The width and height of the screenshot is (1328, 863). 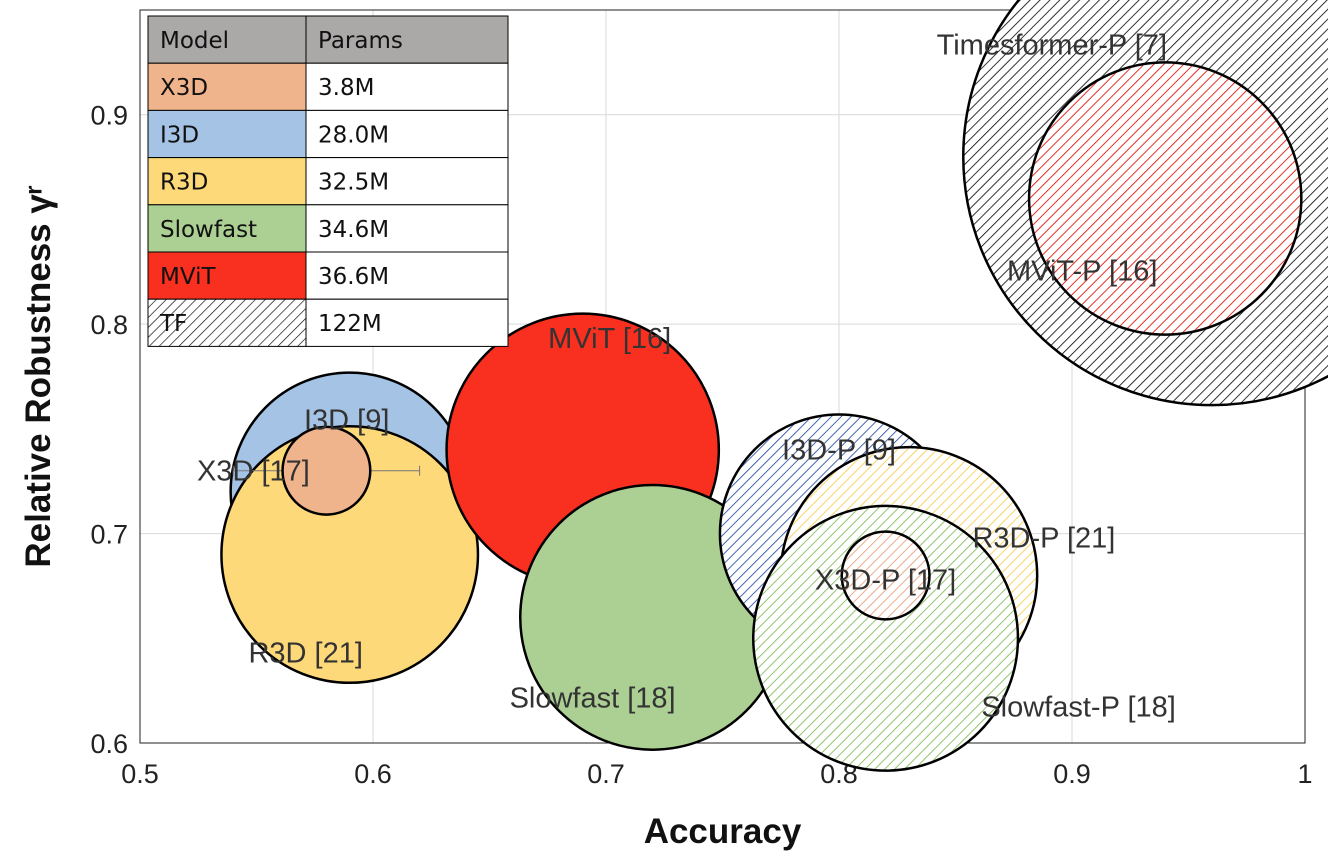 What do you see at coordinates (353, 277) in the screenshot?
I see `legend-params-value: 36.6M` at bounding box center [353, 277].